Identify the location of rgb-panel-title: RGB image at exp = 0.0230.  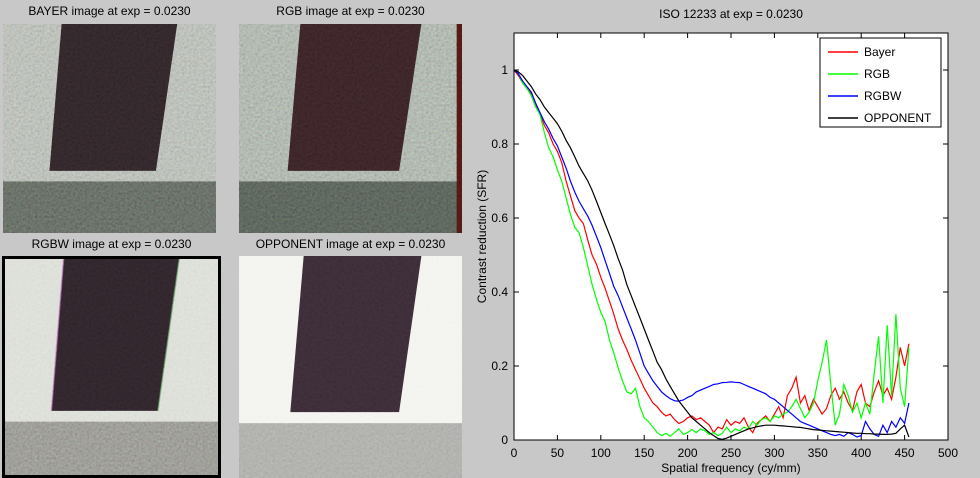
(350, 11).